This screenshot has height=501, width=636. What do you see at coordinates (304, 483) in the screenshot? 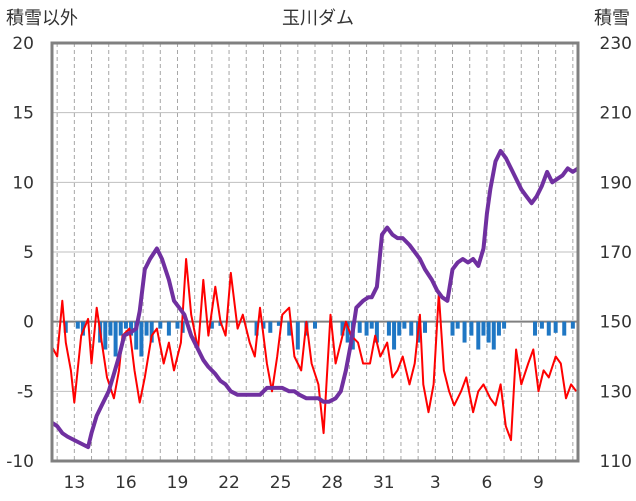
I see `x-ticks: 13 16 19 22 25 28 31 3 6 9` at bounding box center [304, 483].